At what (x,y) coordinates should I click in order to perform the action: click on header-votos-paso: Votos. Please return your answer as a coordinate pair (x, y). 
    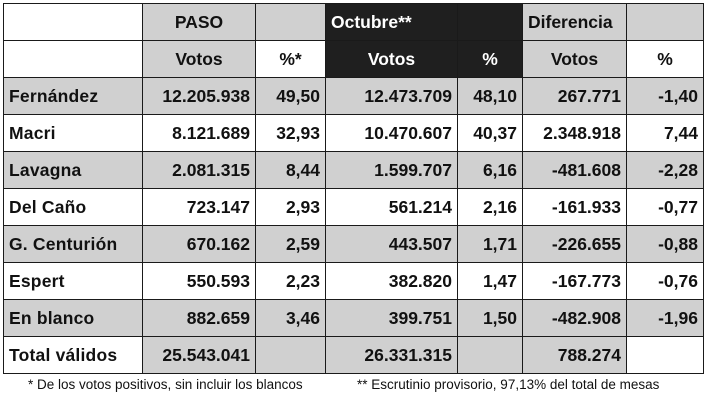
    Looking at the image, I should click on (199, 59).